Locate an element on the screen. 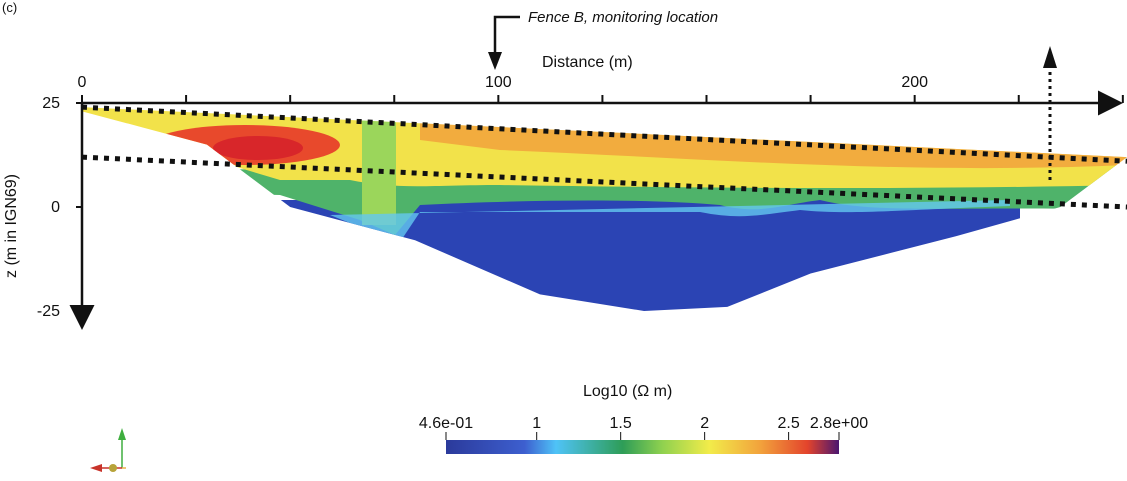 This screenshot has height=481, width=1127. colorbar-ticks: 4.6e-01 1 1.5 2 2.5 2.8e+00 is located at coordinates (643, 427).